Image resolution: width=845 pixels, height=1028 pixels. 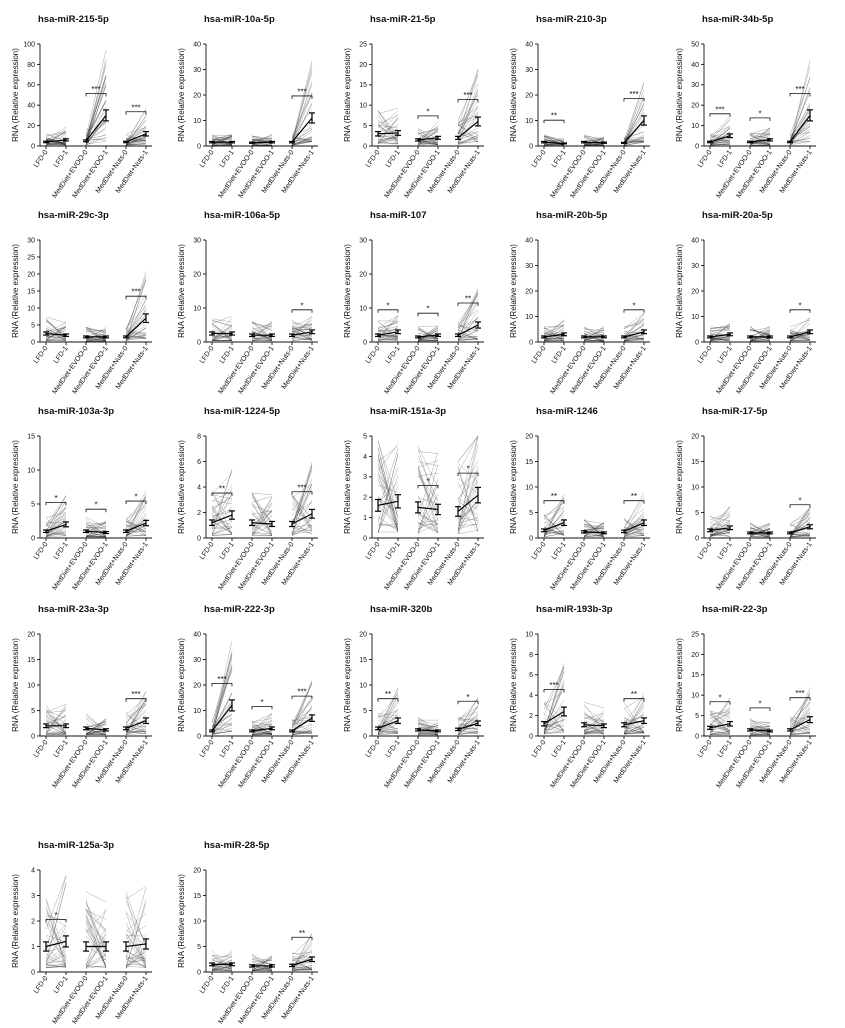 What do you see at coordinates (31, 106) in the screenshot?
I see `y-tick-label: 40` at bounding box center [31, 106].